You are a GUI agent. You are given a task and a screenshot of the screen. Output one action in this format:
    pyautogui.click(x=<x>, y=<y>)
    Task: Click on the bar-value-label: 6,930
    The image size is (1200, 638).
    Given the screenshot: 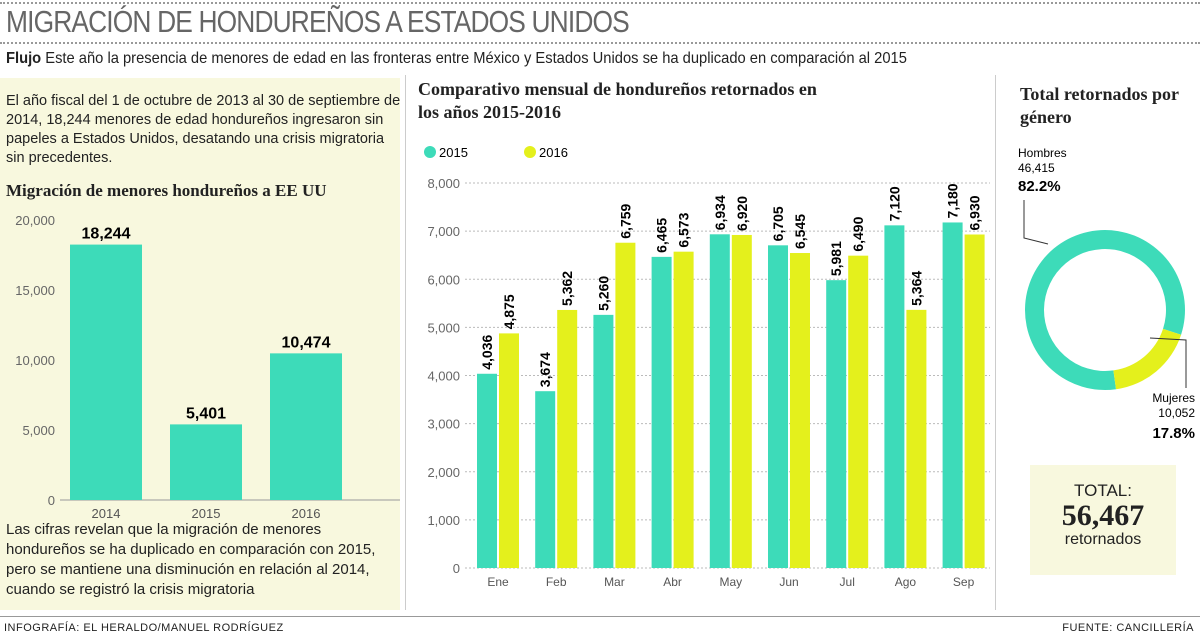 What is the action you would take?
    pyautogui.click(x=975, y=212)
    